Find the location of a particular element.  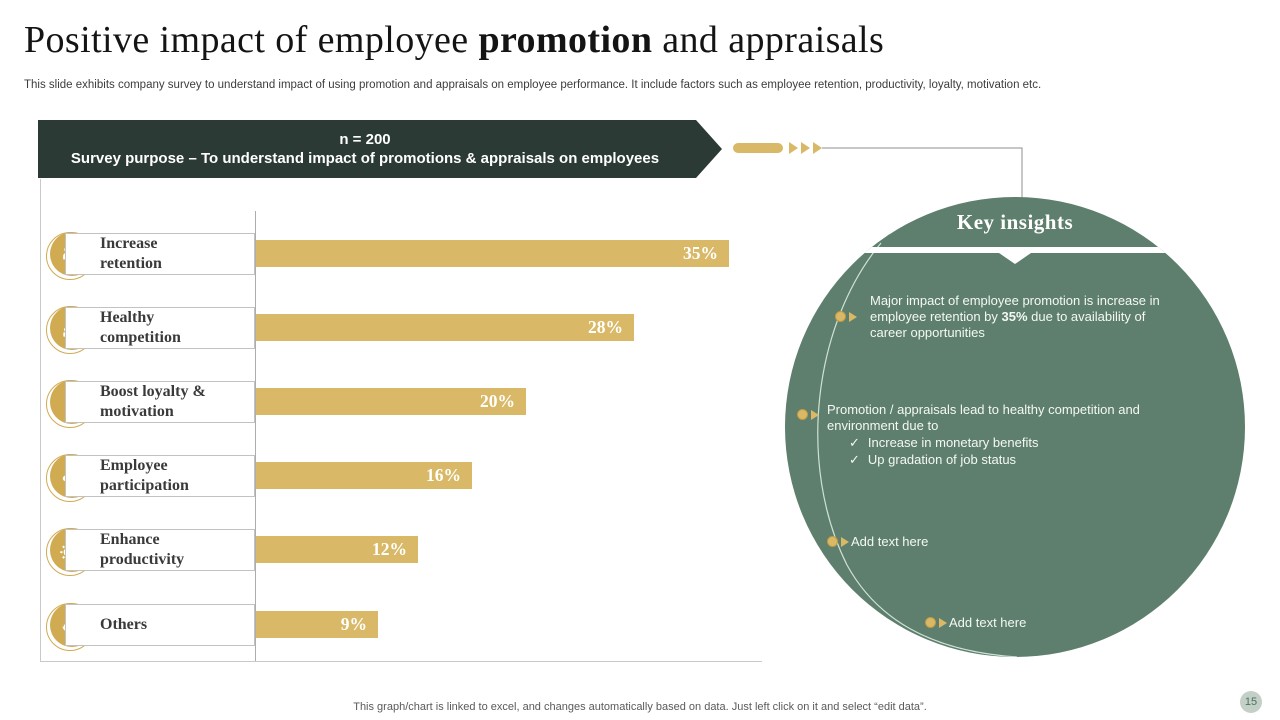

chart-row-employee-participation: Employee participation 16% is located at coordinates (410, 478).